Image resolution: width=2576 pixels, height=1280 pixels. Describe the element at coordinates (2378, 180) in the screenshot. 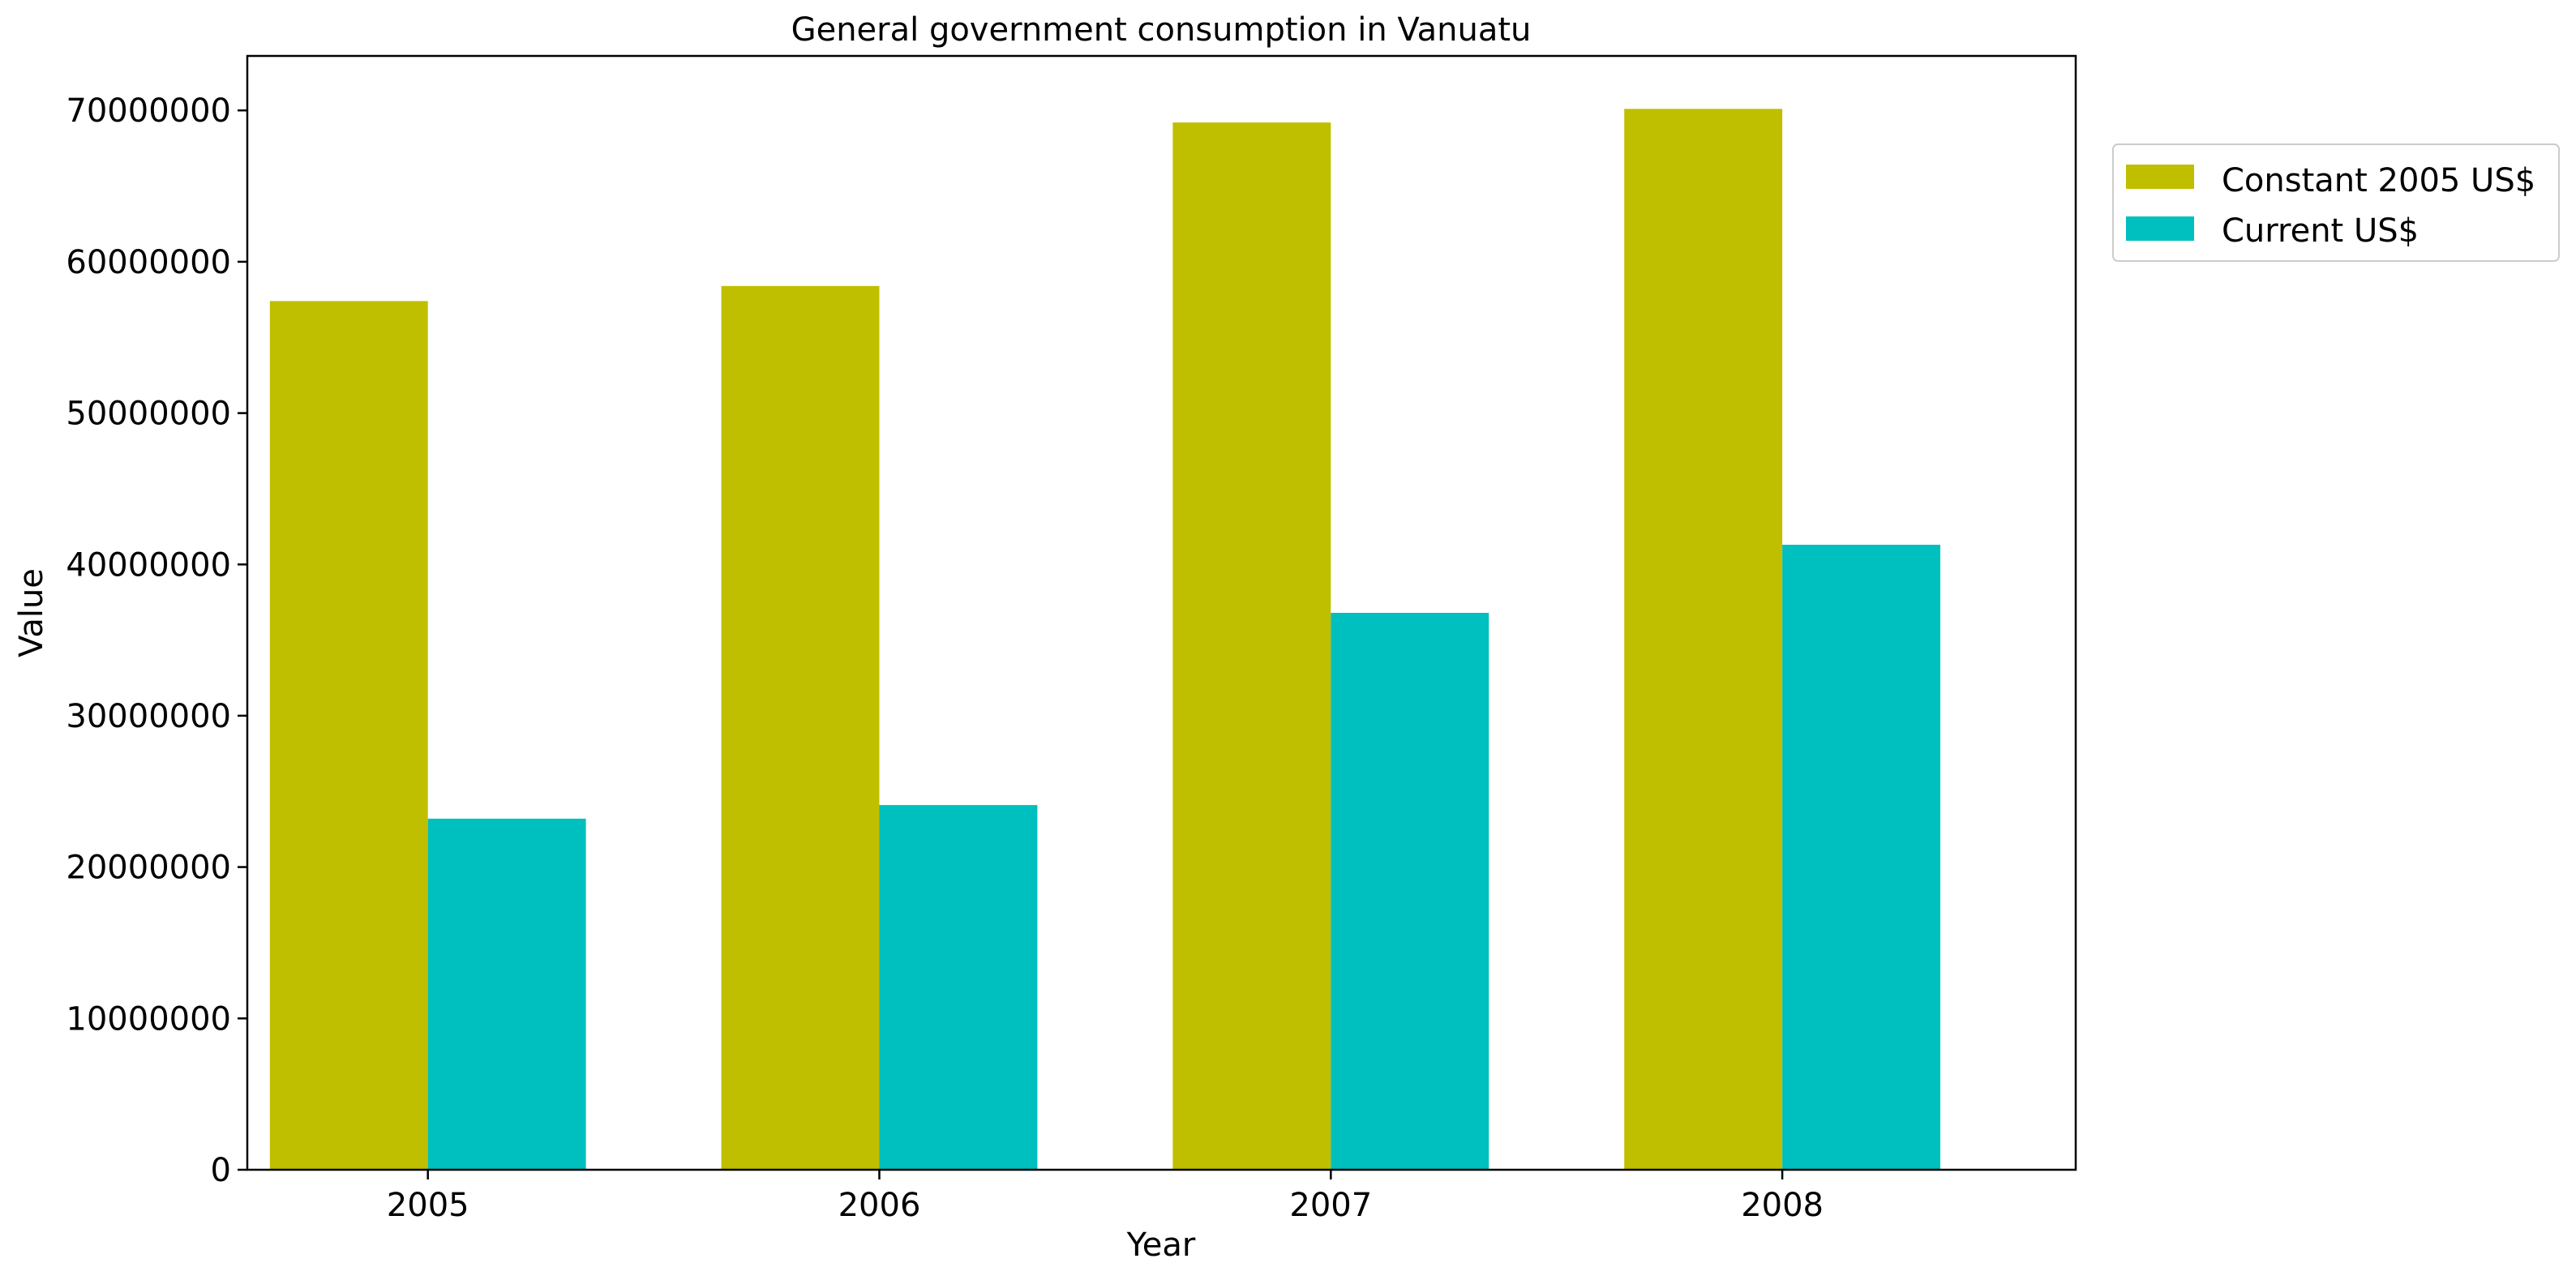

I see `legend-label-constant: Constant 2005 US$` at that location.